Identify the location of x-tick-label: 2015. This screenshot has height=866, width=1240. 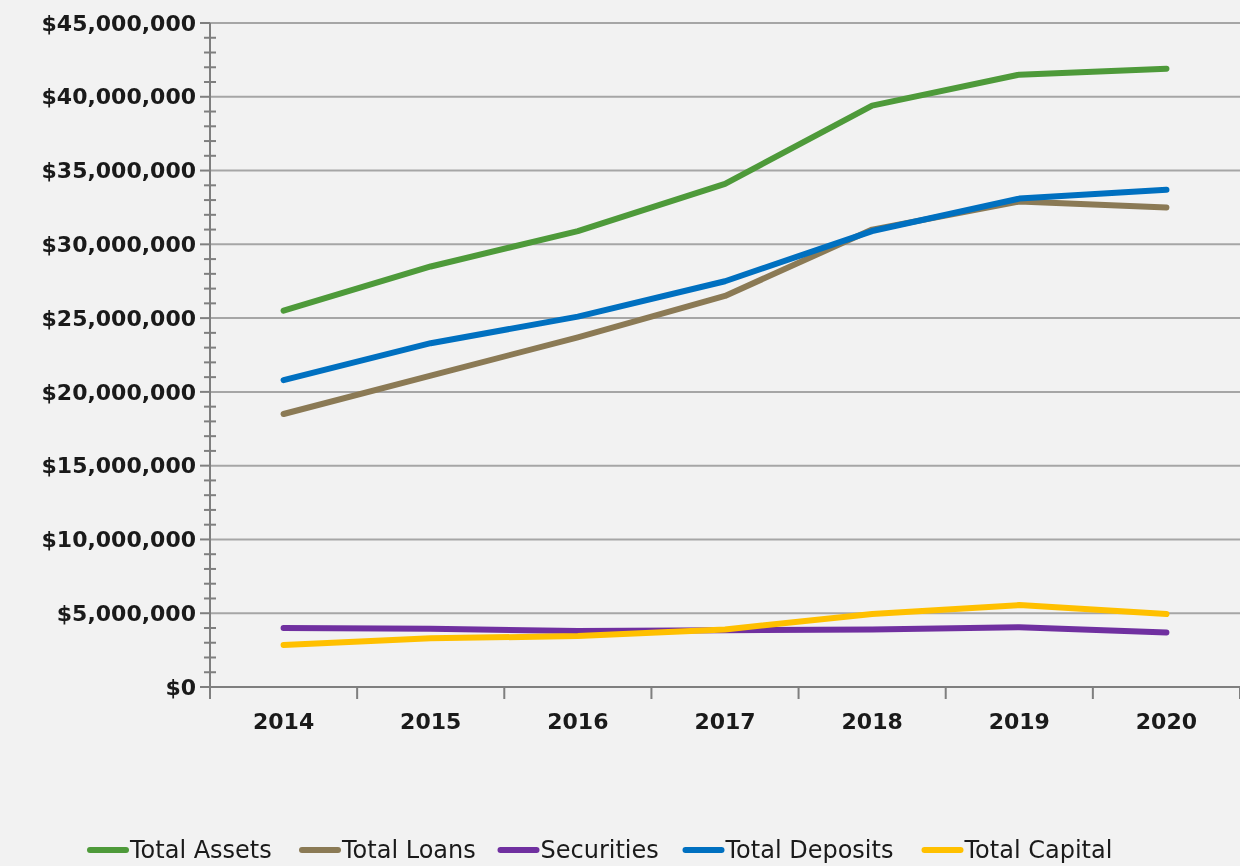
(431, 721).